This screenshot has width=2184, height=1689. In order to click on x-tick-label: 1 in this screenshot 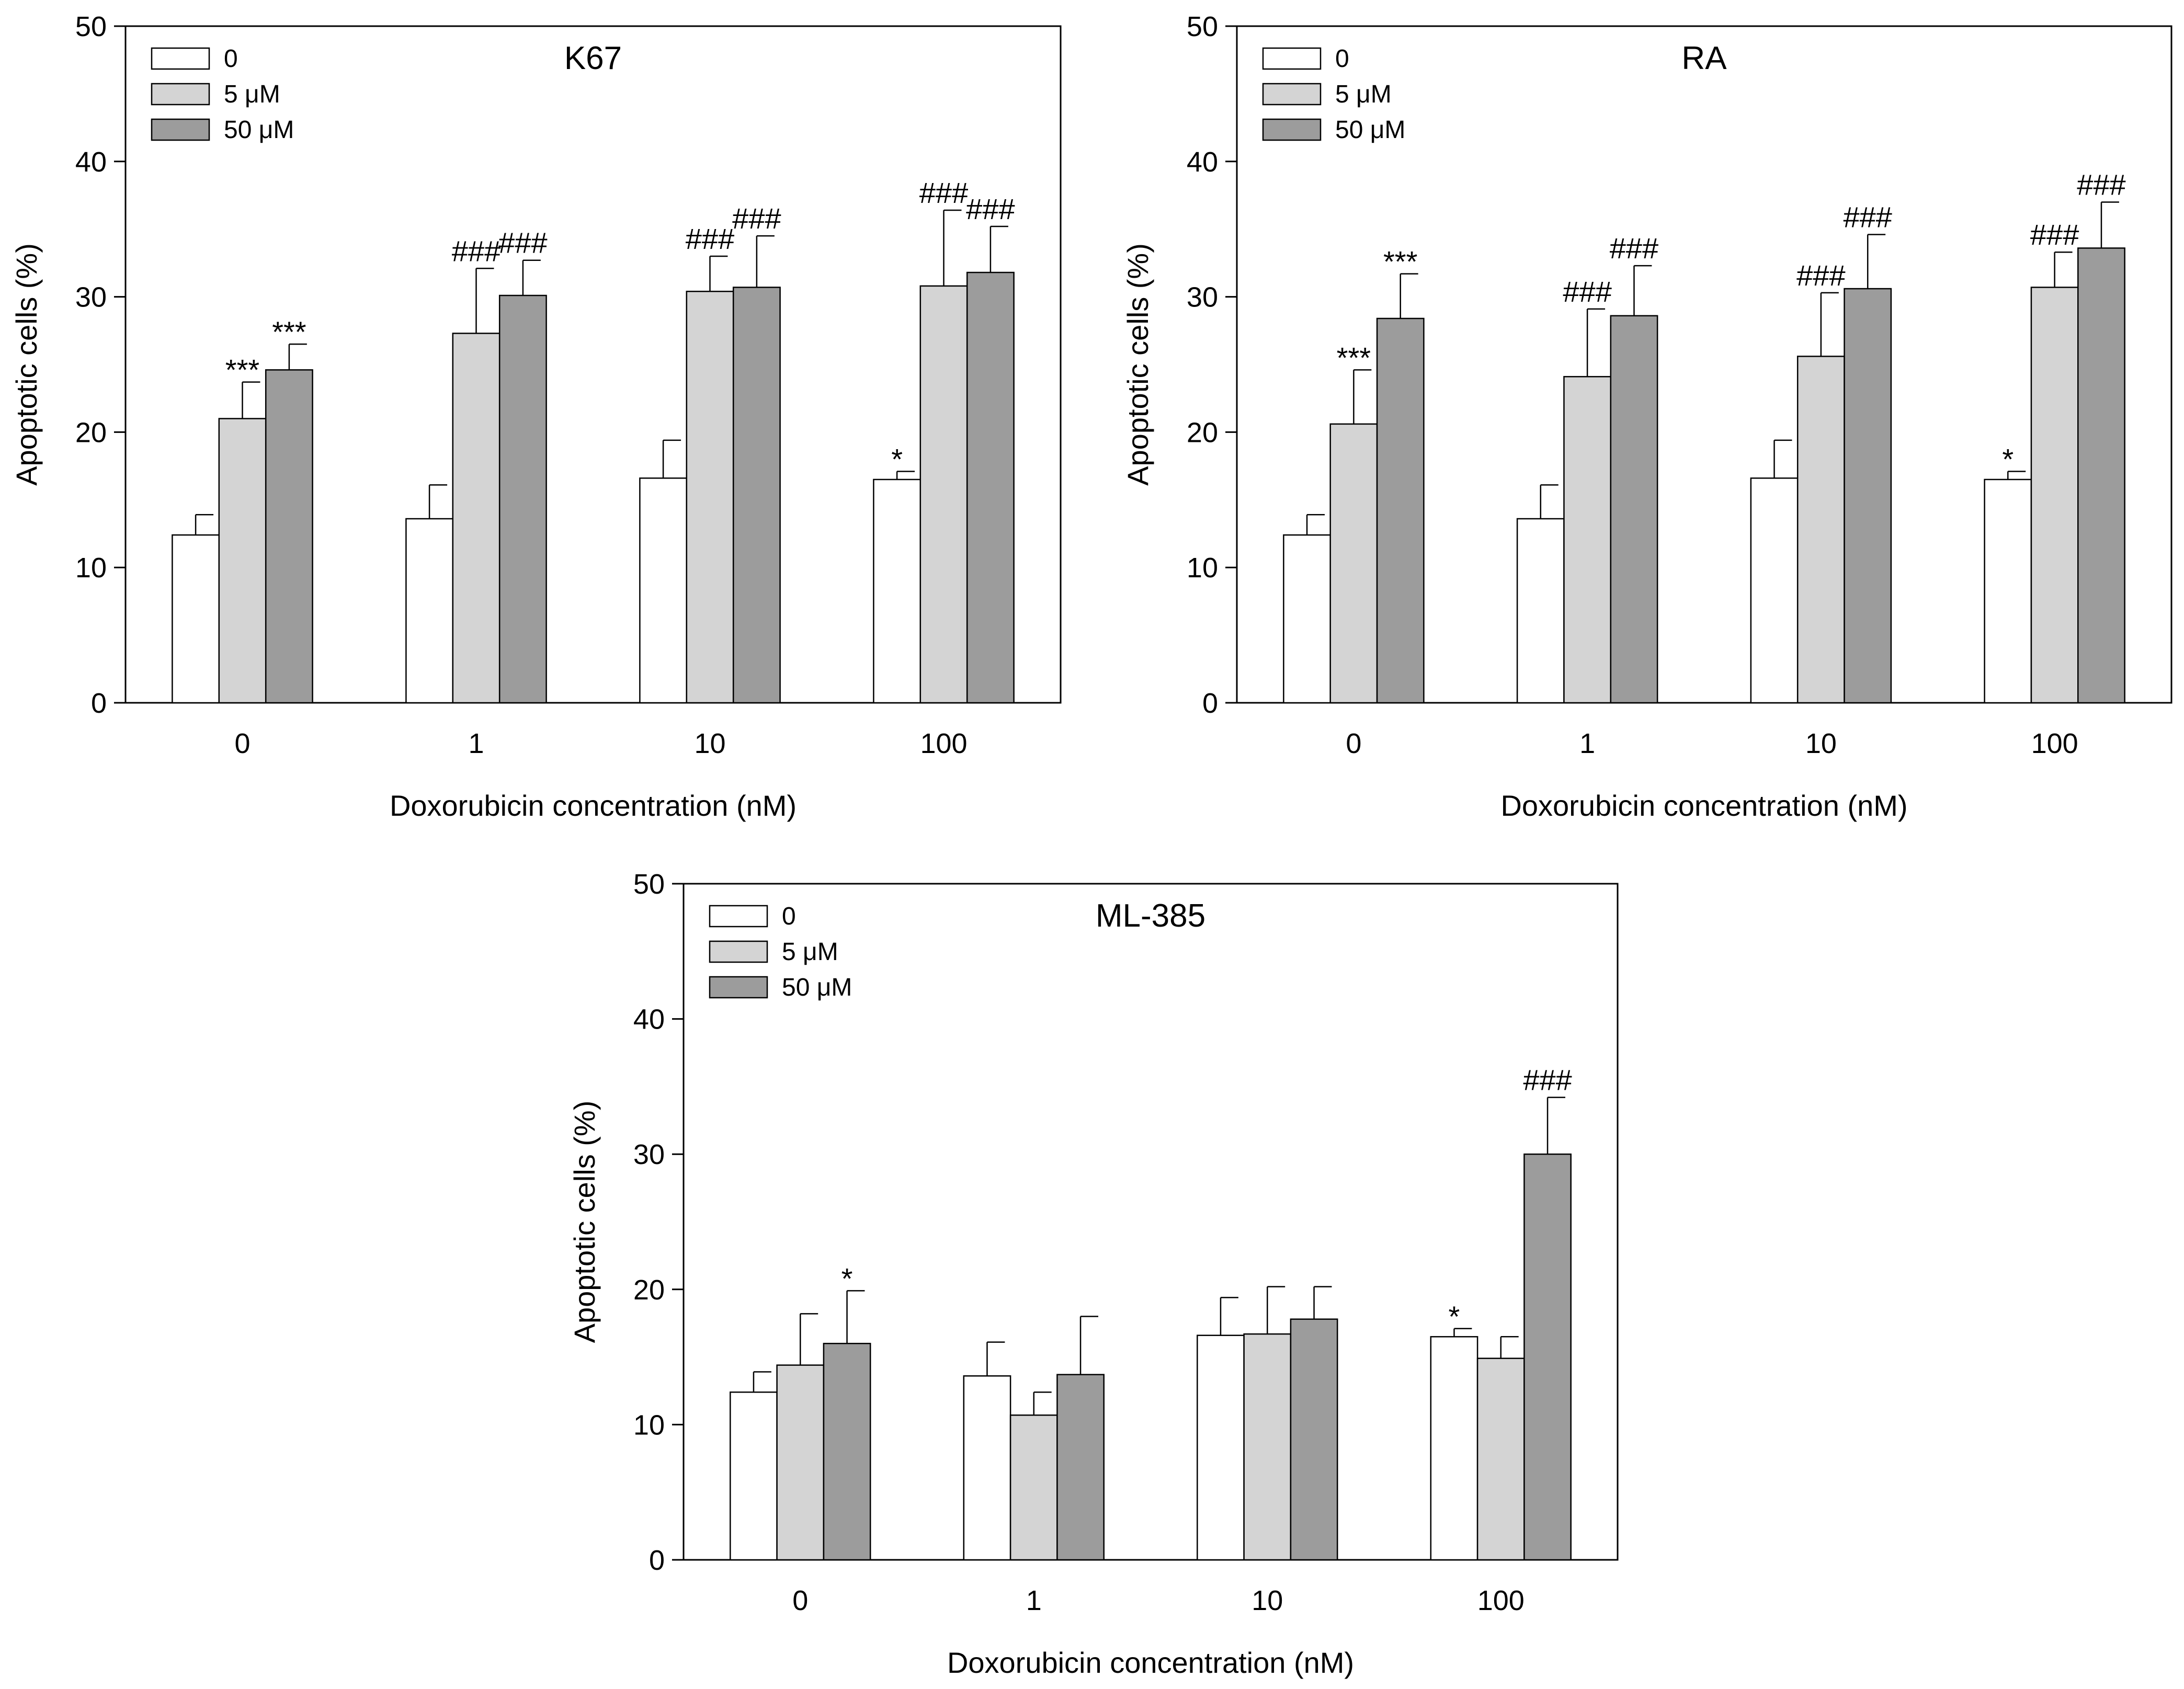, I will do `click(1587, 743)`.